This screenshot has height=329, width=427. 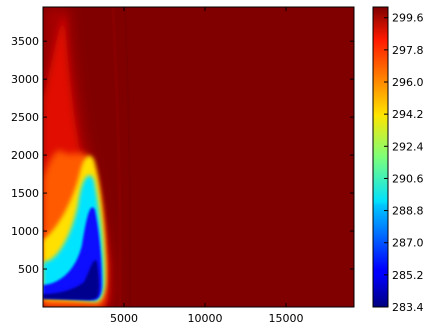 I want to click on colorbar-tick-label: 294.2, so click(x=408, y=114).